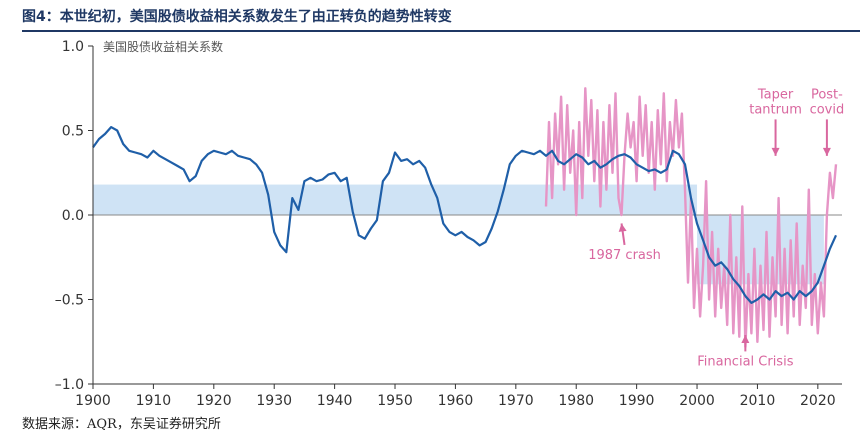  Describe the element at coordinates (456, 401) in the screenshot. I see `x-tick-label: 1960` at that location.